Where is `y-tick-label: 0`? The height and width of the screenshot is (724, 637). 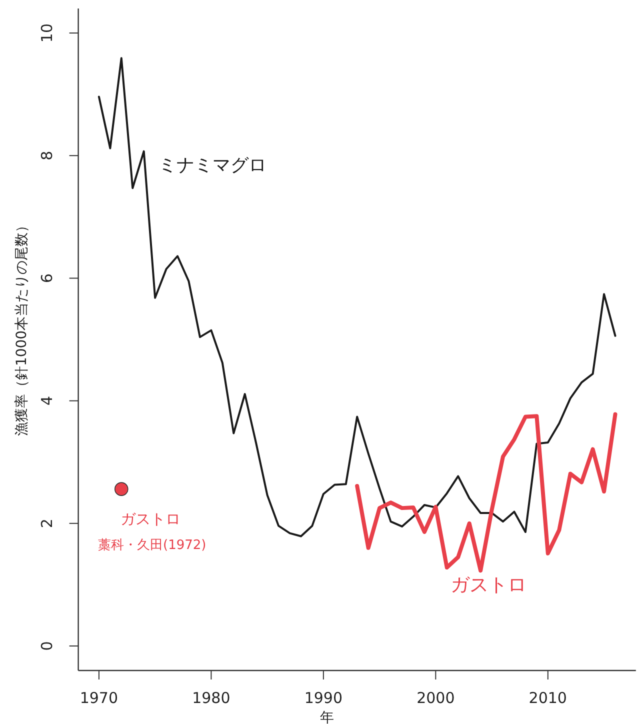 y-tick-label: 0 is located at coordinates (47, 646).